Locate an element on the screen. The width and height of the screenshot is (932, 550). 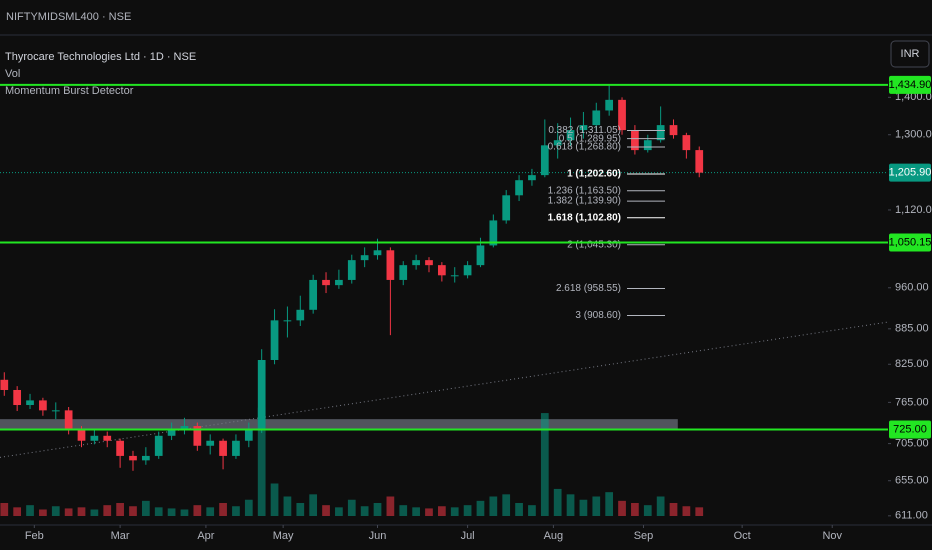
currency-label: INR is located at coordinates (910, 54).